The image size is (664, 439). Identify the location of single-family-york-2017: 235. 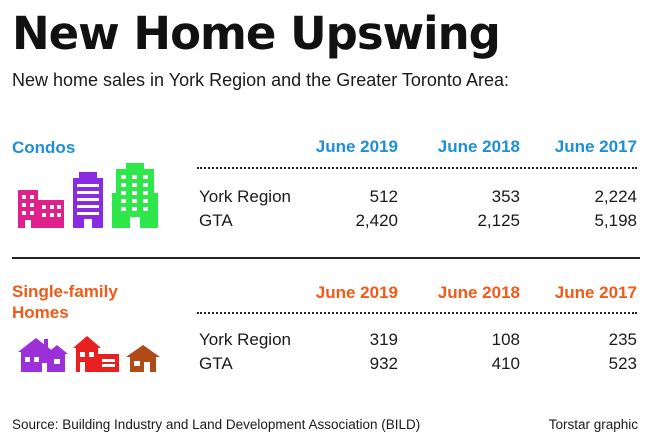
(622, 339).